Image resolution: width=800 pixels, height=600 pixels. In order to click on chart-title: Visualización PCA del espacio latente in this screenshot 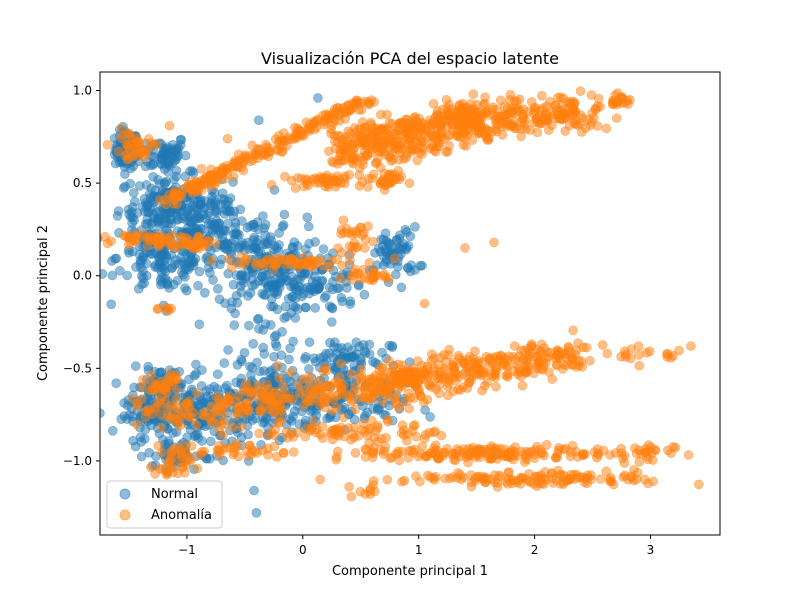, I will do `click(410, 58)`.